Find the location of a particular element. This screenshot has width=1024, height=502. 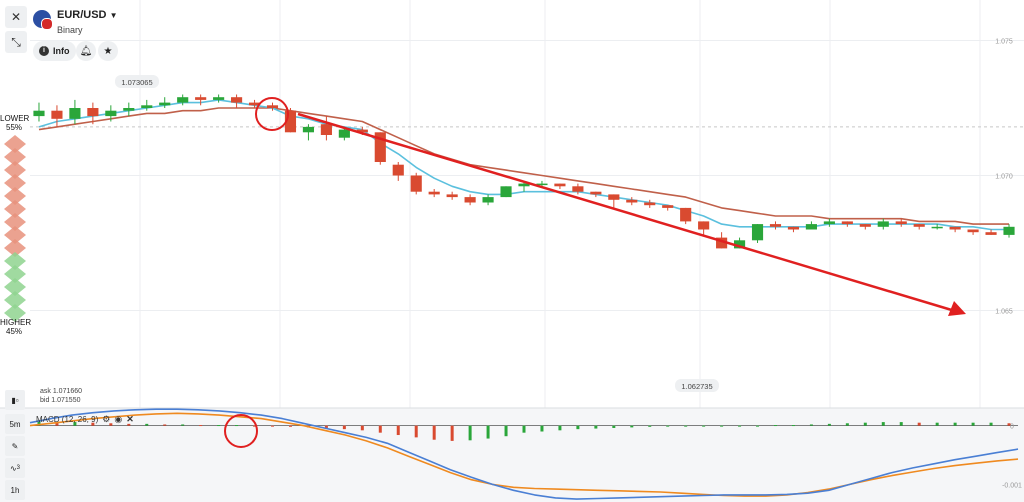

chevron-down-icon: ▼ is located at coordinates (113, 15).